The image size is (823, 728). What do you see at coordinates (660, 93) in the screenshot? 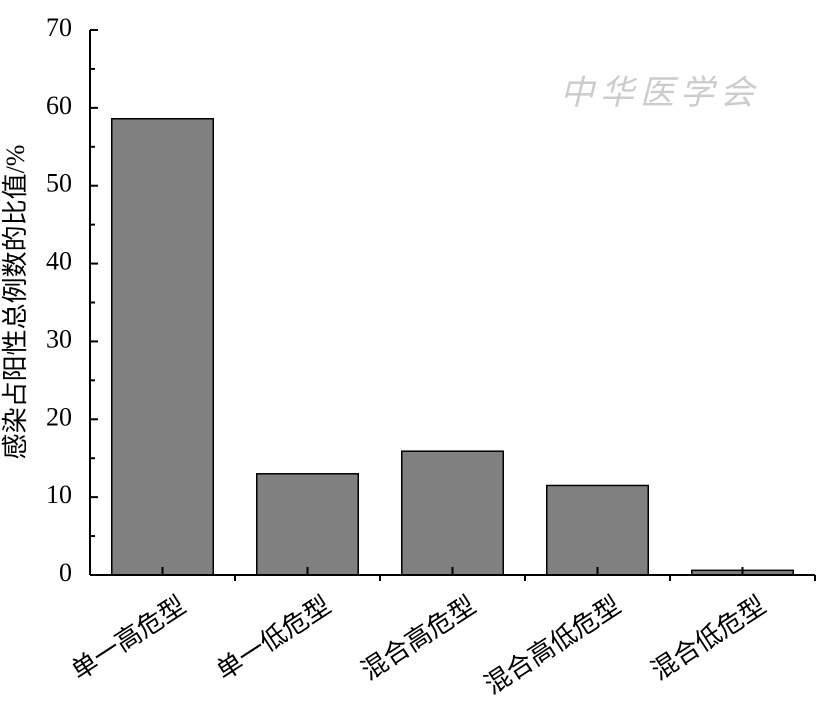
I see `watermark: 中华医学会` at bounding box center [660, 93].